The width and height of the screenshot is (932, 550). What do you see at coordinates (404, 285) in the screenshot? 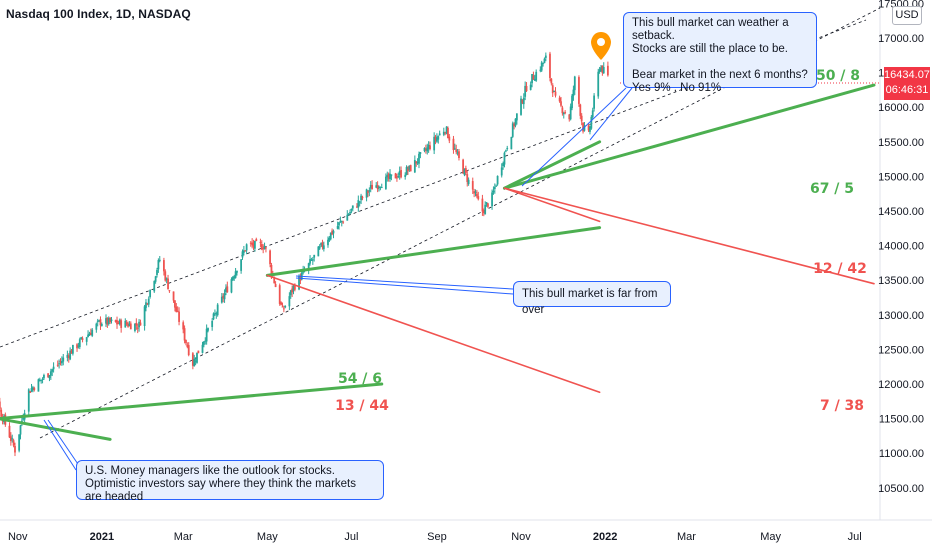
I see `annotation-middle-pointer` at bounding box center [404, 285].